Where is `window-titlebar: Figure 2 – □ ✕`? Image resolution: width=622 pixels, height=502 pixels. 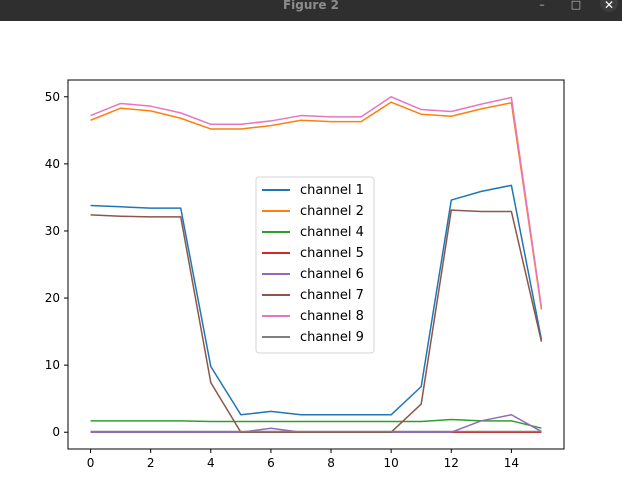
window-titlebar: Figure 2 – □ ✕ is located at coordinates (311, 10).